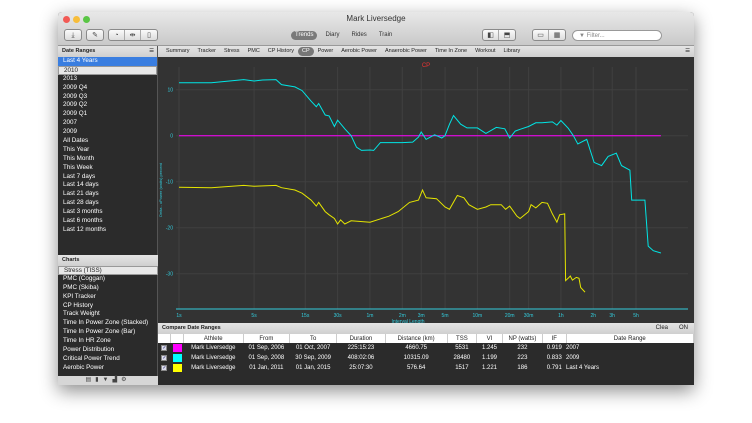 The height and width of the screenshot is (423, 752). I want to click on tab-stress: Stress, so click(231, 51).